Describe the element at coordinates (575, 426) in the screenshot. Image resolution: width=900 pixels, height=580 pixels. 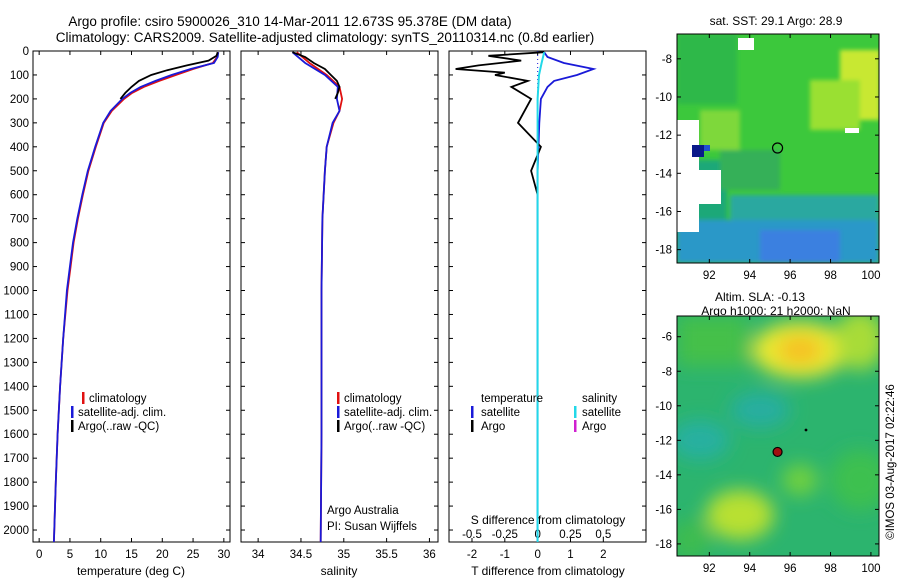
I see `legend-swatch-s-argo` at that location.